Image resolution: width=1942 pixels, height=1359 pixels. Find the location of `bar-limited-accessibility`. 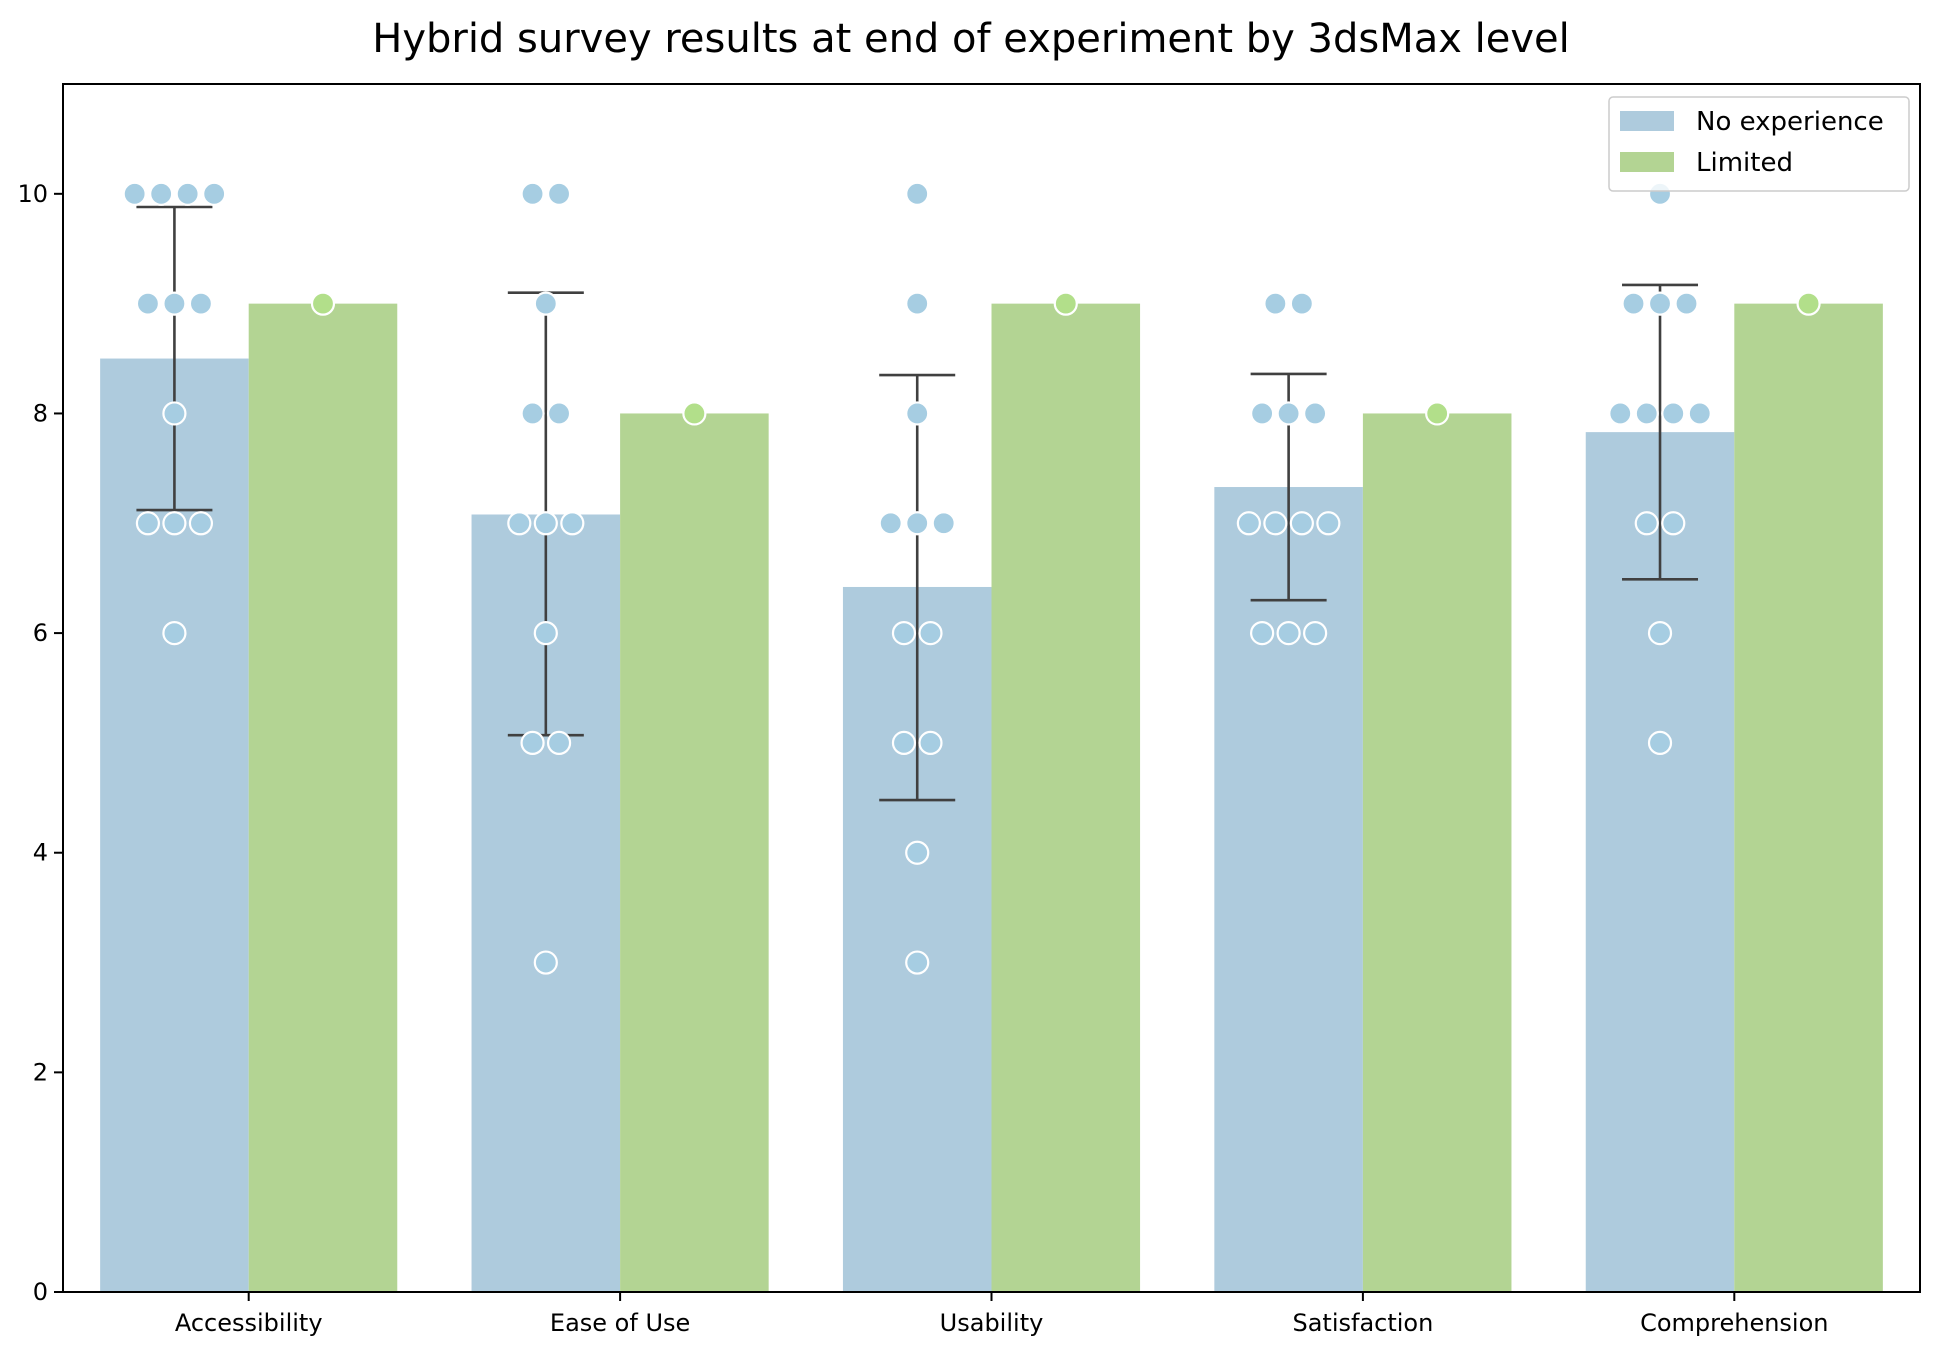

bar-limited-accessibility is located at coordinates (323, 797).